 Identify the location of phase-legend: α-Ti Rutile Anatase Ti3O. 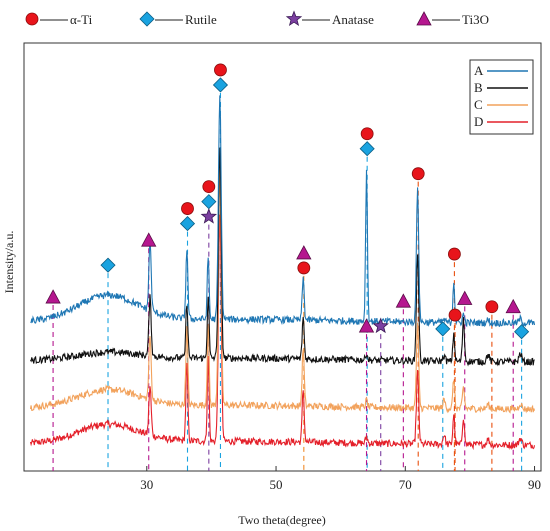
(257, 18).